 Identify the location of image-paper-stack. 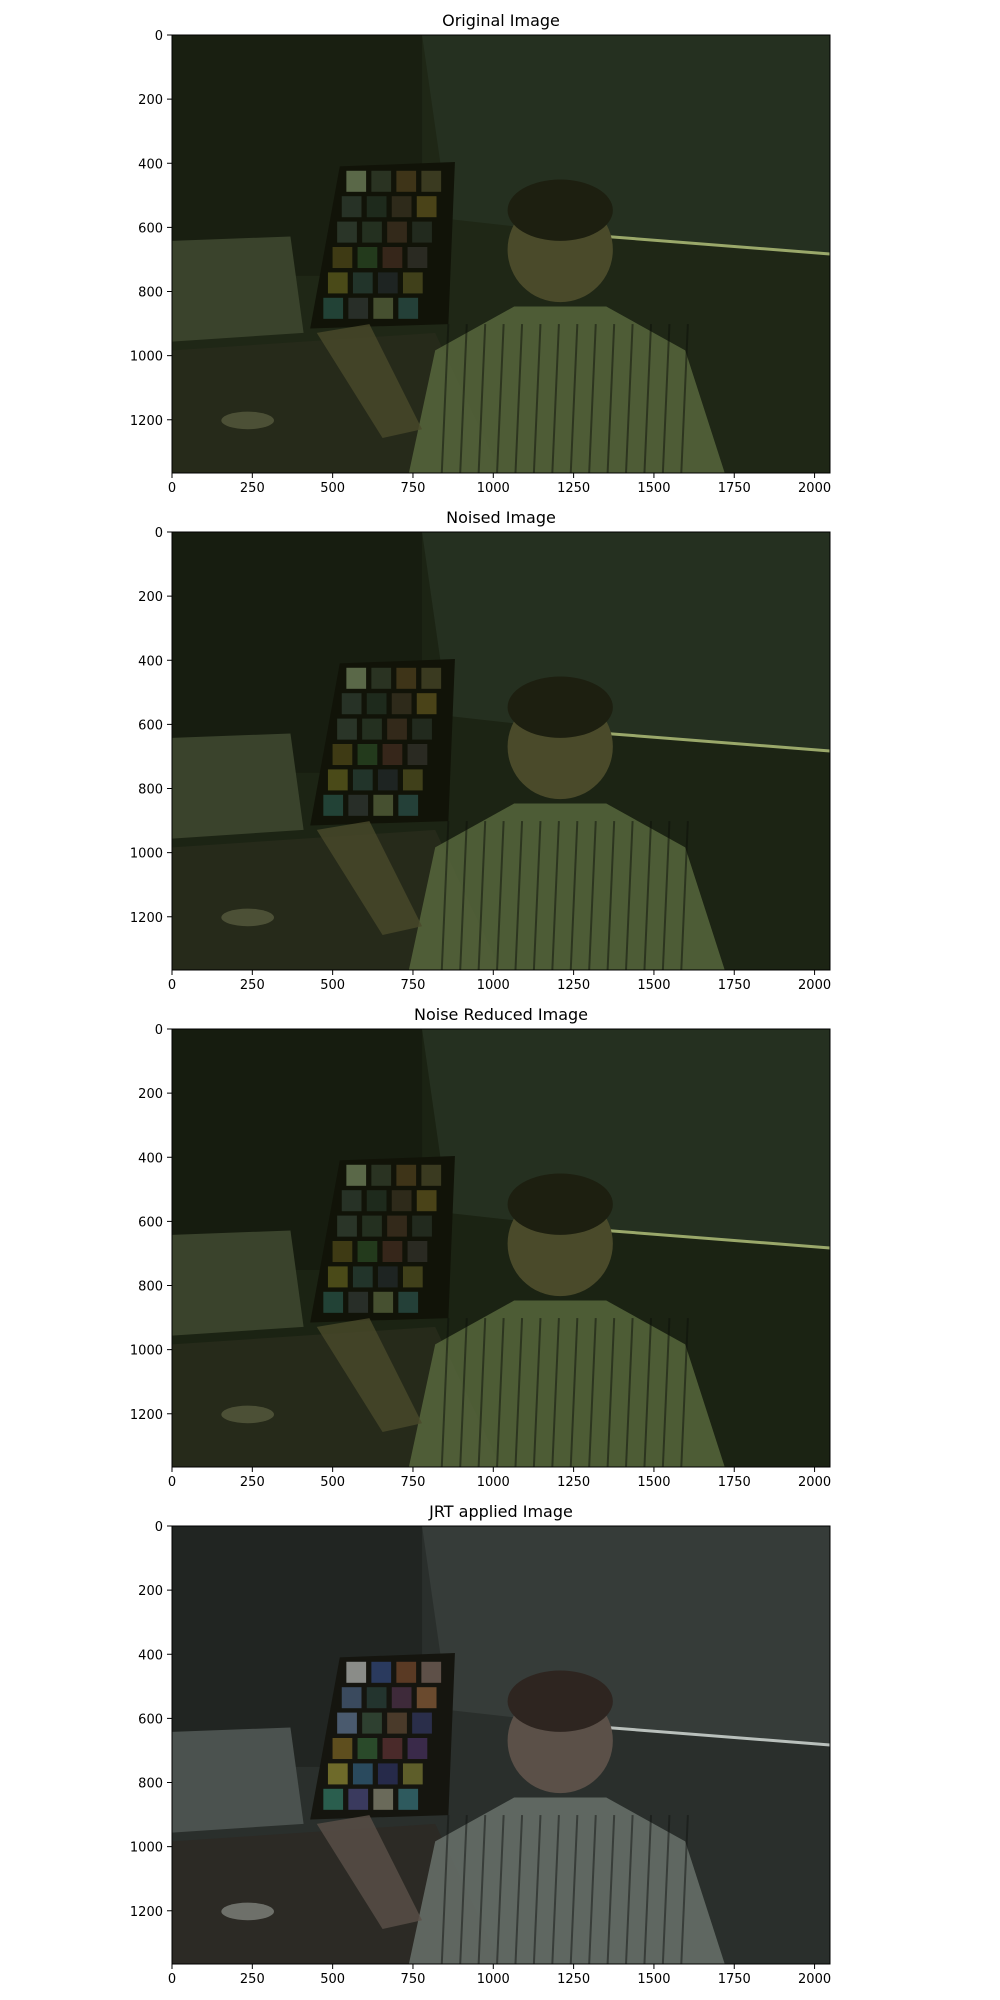
(238, 289).